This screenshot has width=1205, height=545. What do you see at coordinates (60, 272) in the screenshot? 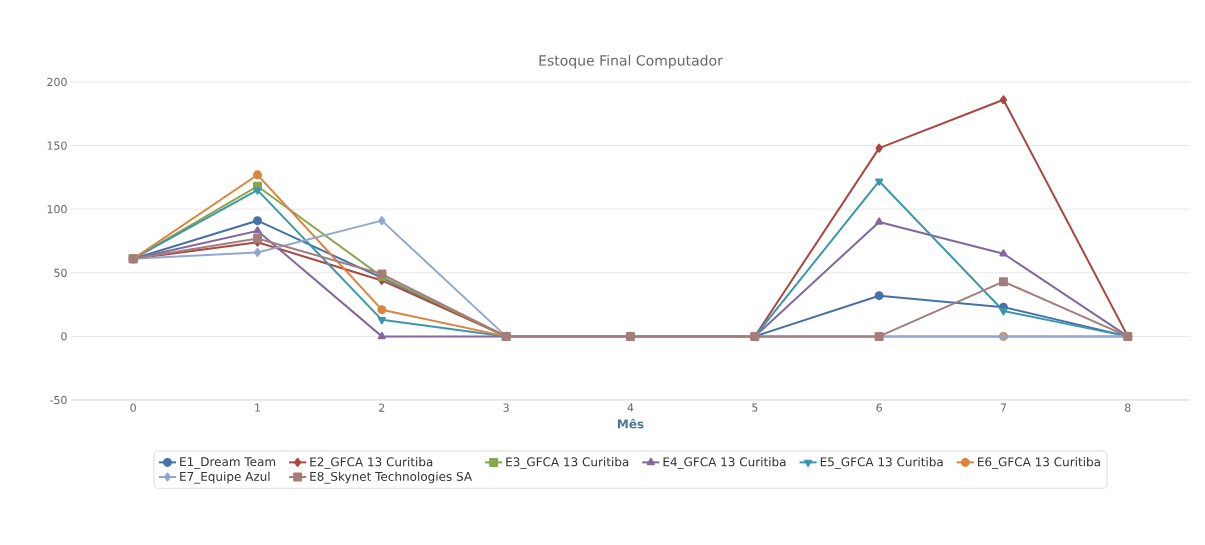
I see `y-tick-label: 50` at bounding box center [60, 272].